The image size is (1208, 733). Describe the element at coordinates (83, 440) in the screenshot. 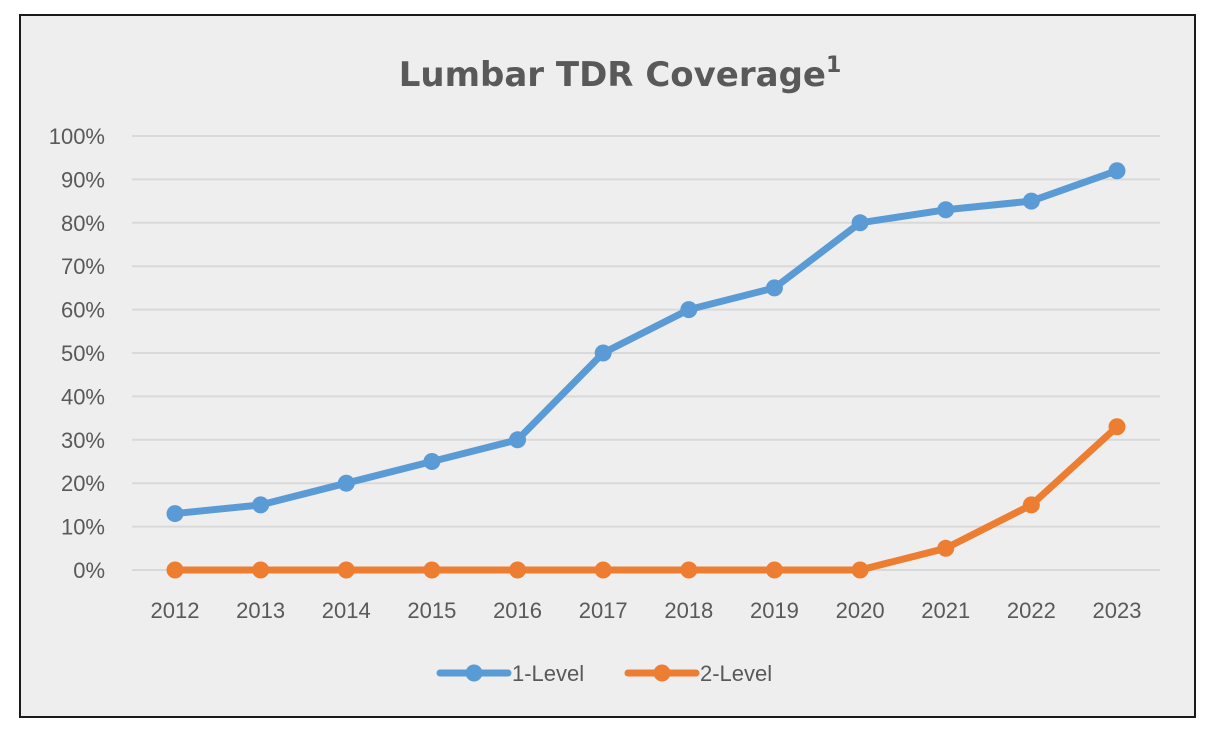

I see `y-tick-label: 30%` at that location.